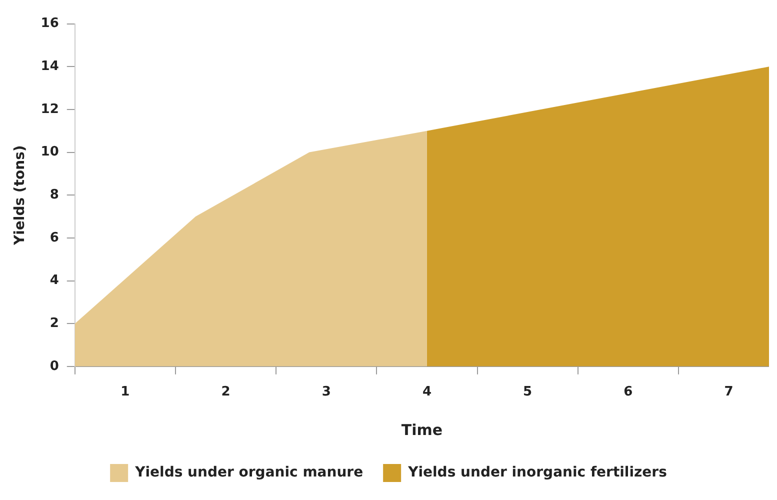 The width and height of the screenshot is (777, 500). Describe the element at coordinates (729, 392) in the screenshot. I see `x-tick-label: 7` at that location.